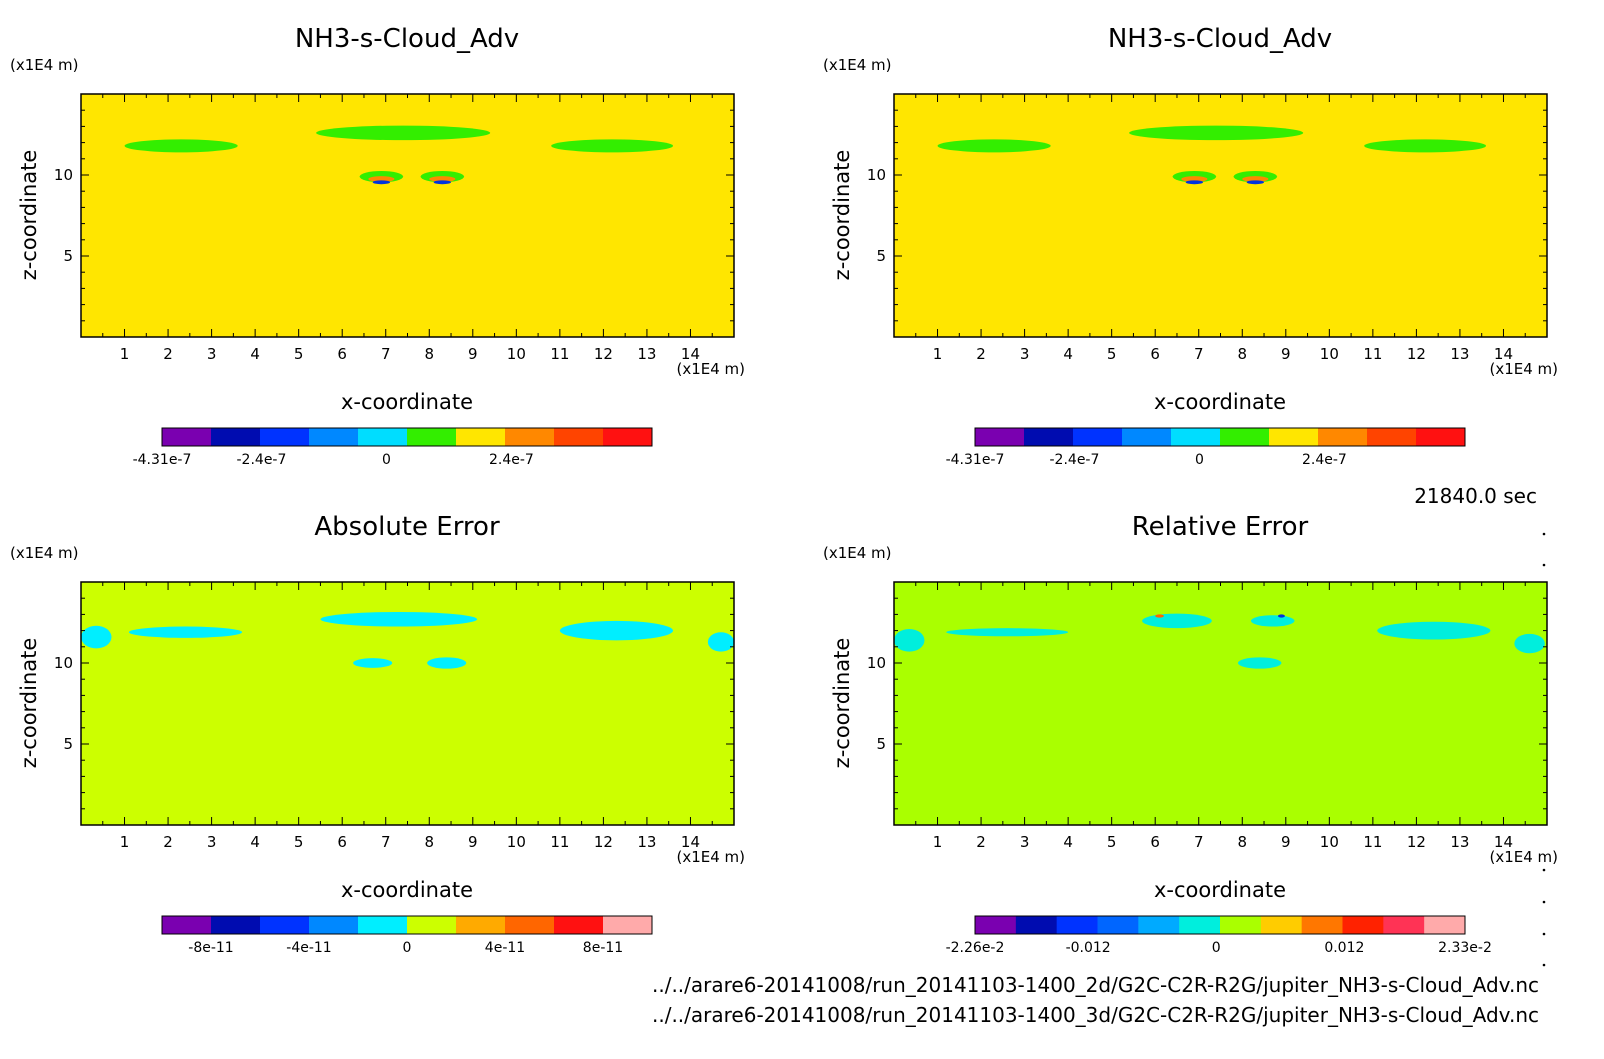 This screenshot has height=1059, width=1604. I want to click on colorbar-tick-label: -4.31e-7, so click(975, 460).